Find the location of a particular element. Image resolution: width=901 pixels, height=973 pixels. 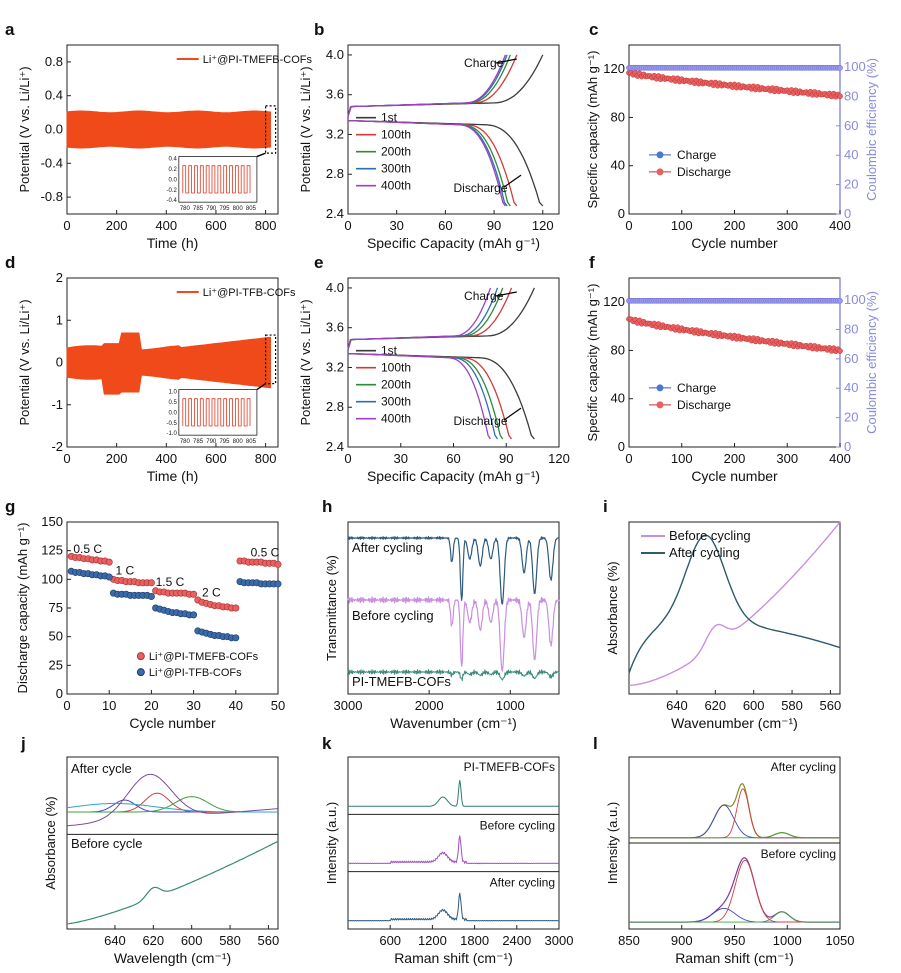

zoom-arrow is located at coordinates (261, 155).